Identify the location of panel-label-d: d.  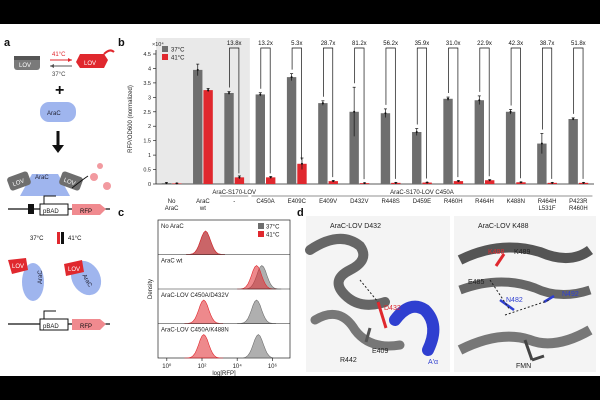
(300, 213).